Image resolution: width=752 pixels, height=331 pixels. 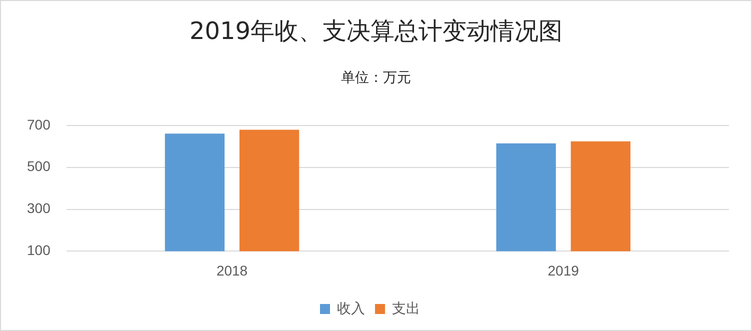 What do you see at coordinates (39, 166) in the screenshot?
I see `y-tick-label: 500` at bounding box center [39, 166].